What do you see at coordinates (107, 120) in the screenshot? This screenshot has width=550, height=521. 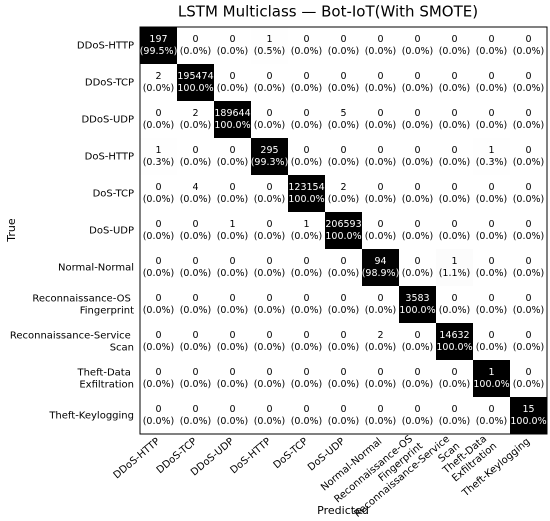 I see `y-tick-label: DDoS-UDP` at bounding box center [107, 120].